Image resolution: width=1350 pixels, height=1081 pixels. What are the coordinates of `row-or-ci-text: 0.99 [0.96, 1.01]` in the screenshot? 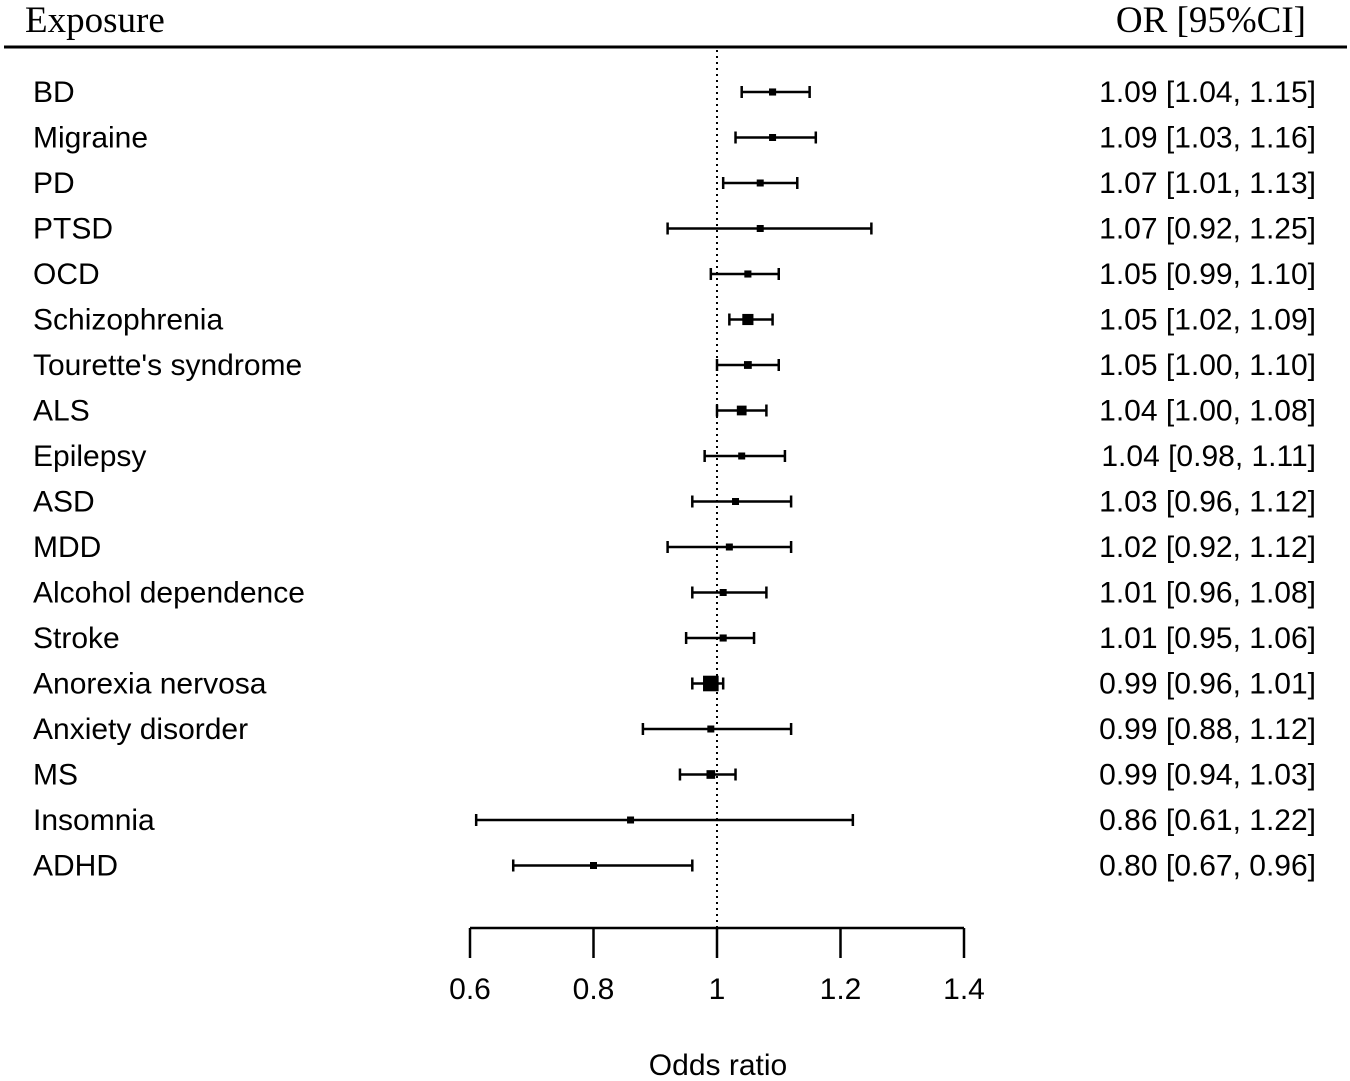 It's located at (1207, 684).